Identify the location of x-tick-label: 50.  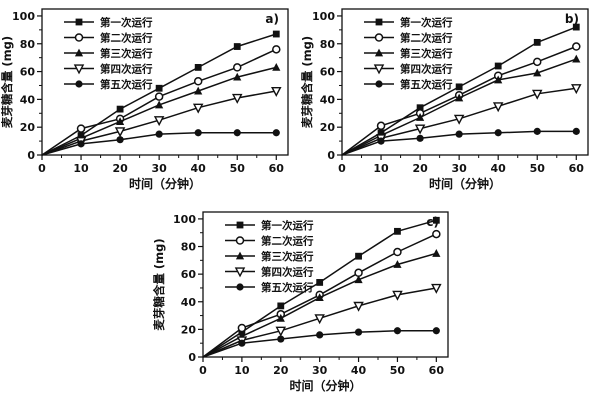
(238, 168).